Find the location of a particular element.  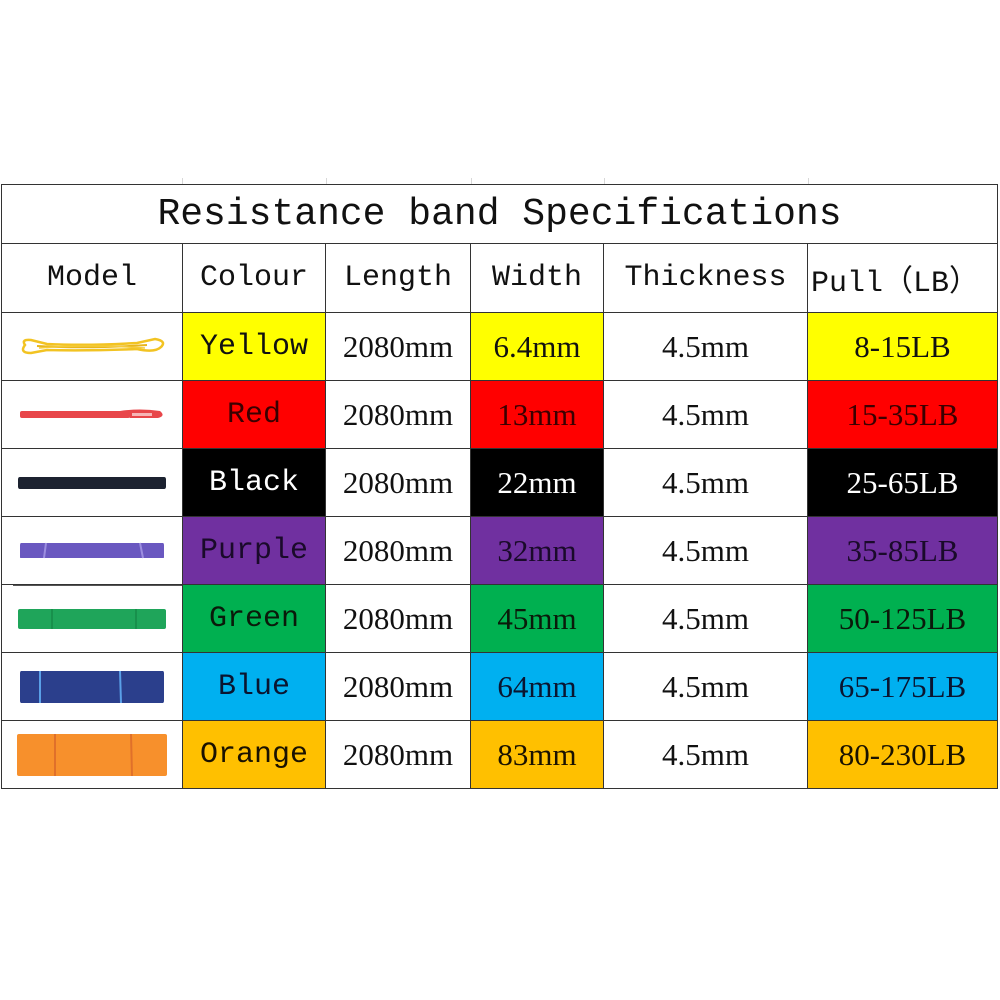

table-row: Black 2080mm 22mm 4.5mm 25-65LB is located at coordinates (499, 482).